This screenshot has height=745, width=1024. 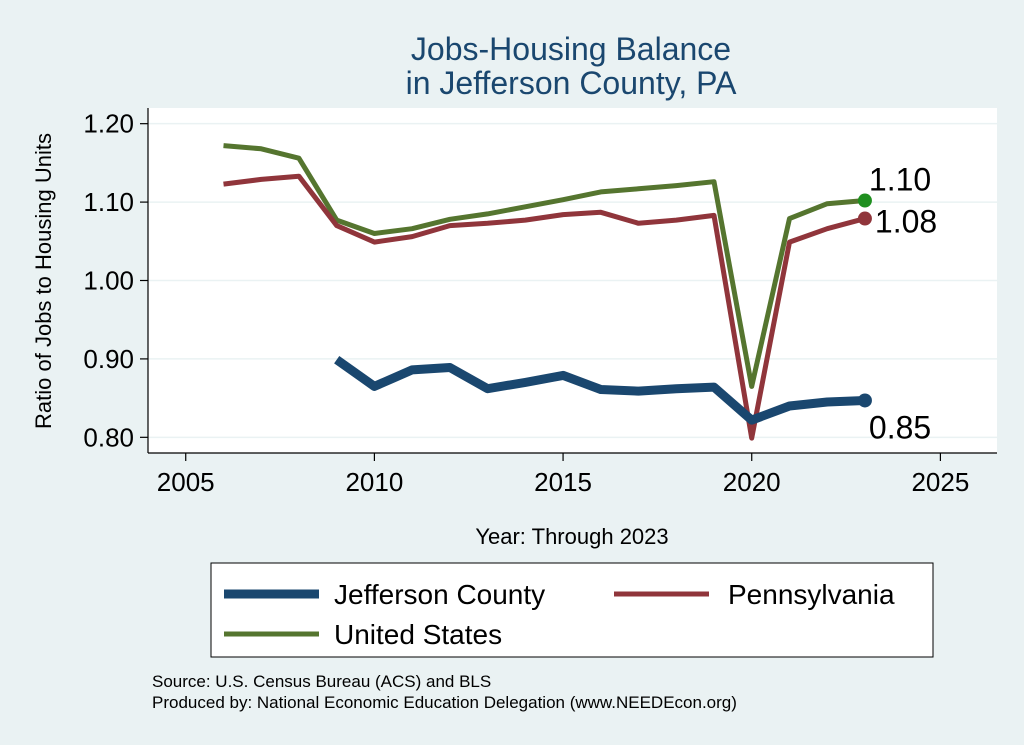 I want to click on y-tick-label: 0.80, so click(x=108, y=437).